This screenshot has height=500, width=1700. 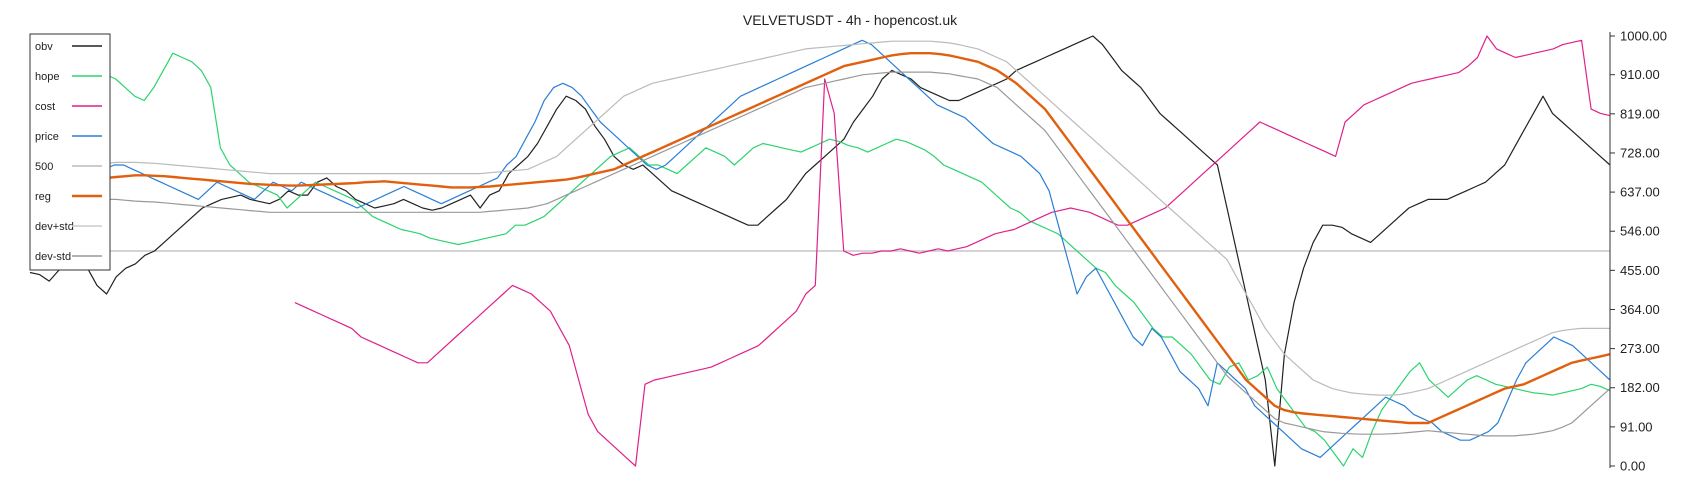 What do you see at coordinates (1640, 309) in the screenshot?
I see `y-tick-label: 364.00` at bounding box center [1640, 309].